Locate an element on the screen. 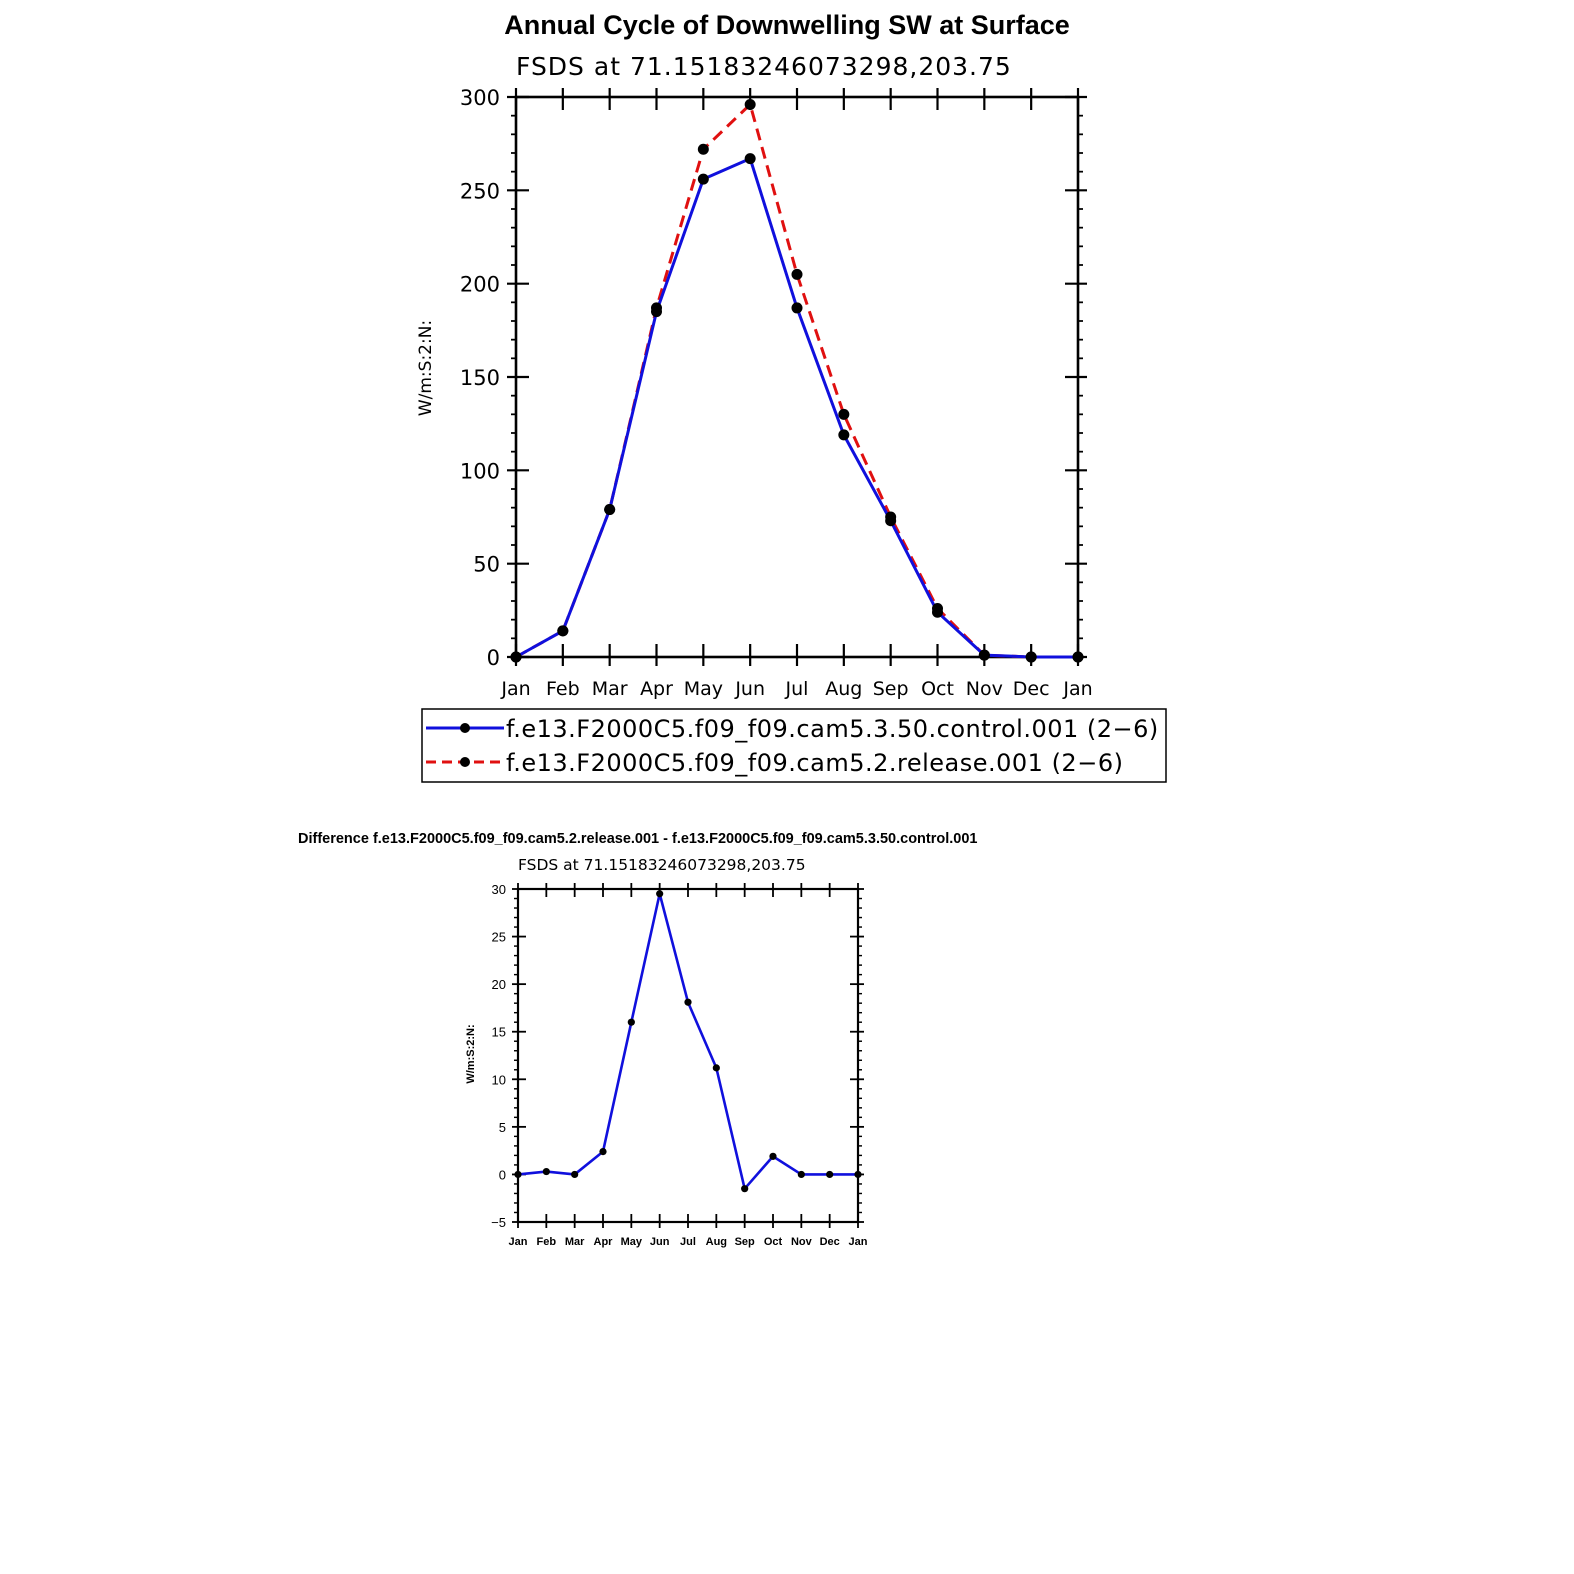 This screenshot has height=1574, width=1574. y-tick-label: 25 is located at coordinates (499, 937).